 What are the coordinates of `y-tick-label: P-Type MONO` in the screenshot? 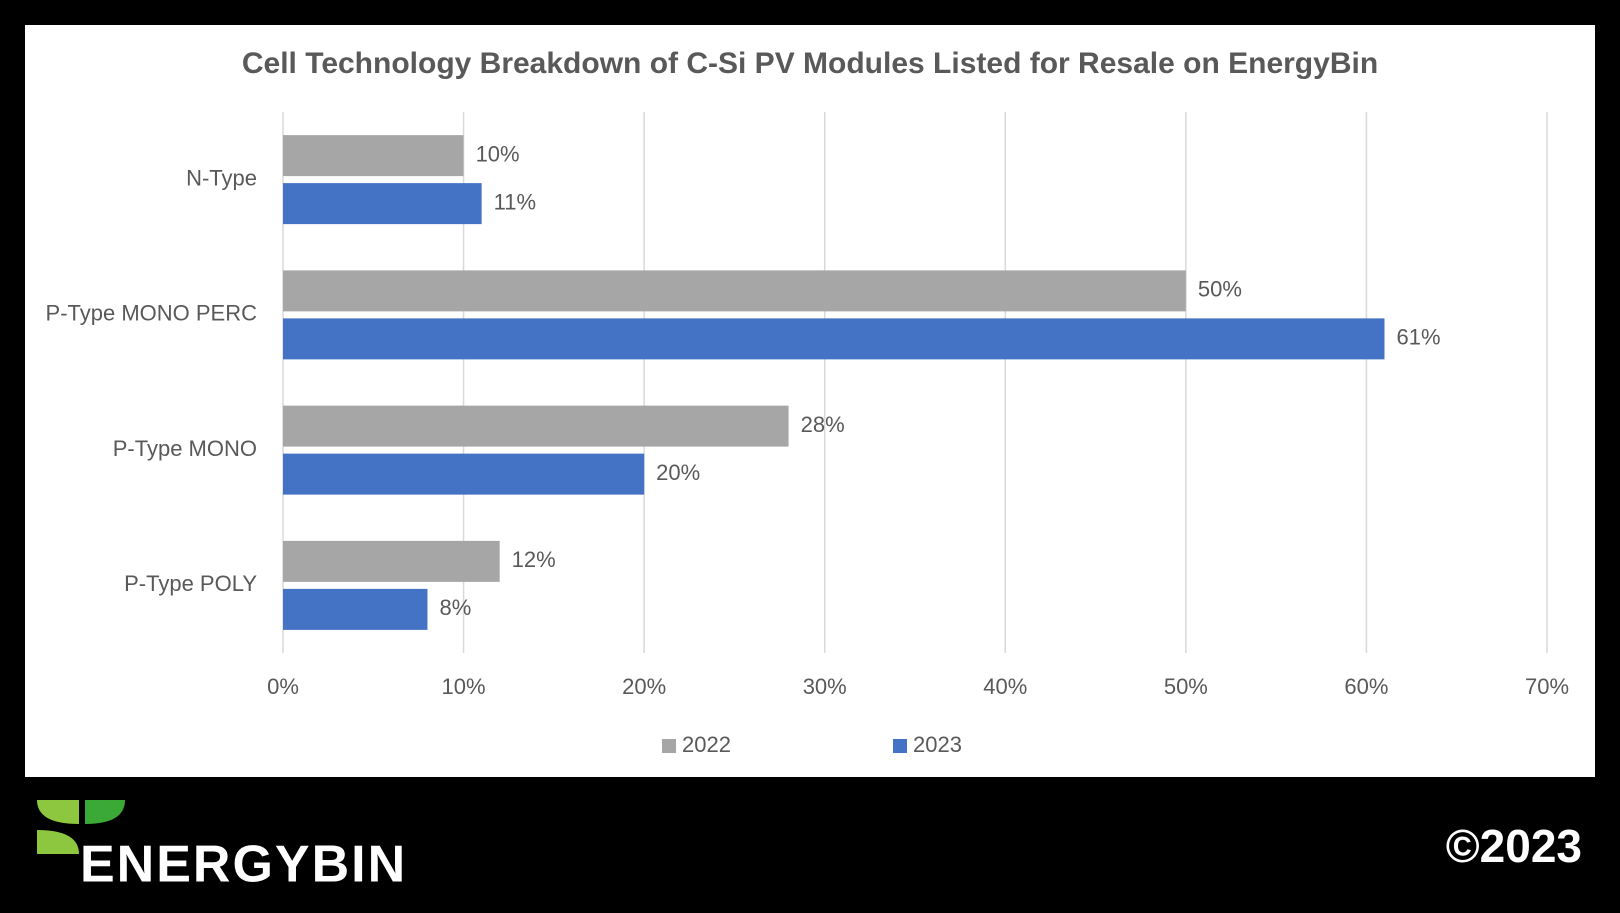 It's located at (185, 448).